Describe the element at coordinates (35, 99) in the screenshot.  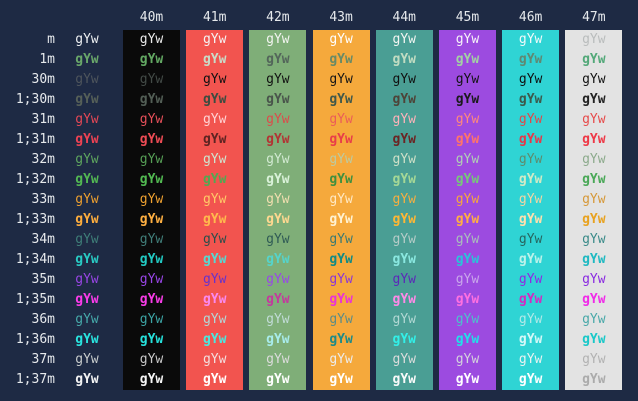
I see `row-label: 1;30m` at that location.